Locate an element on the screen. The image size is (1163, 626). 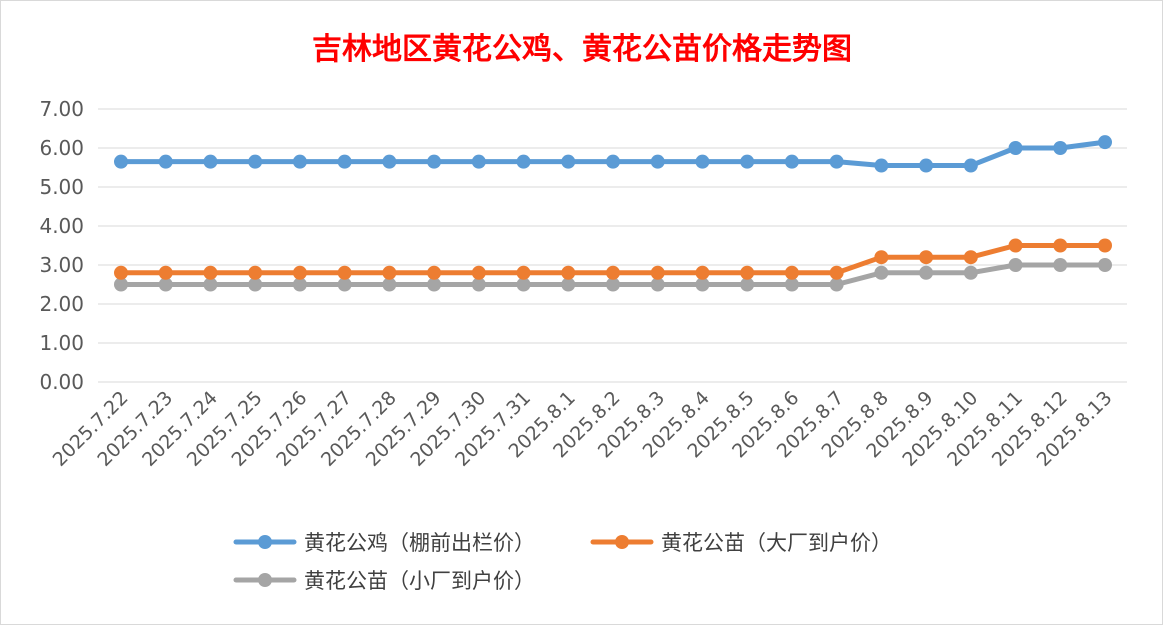
legend-label: 黄花公苗（小厂到户价） is located at coordinates (419, 581).